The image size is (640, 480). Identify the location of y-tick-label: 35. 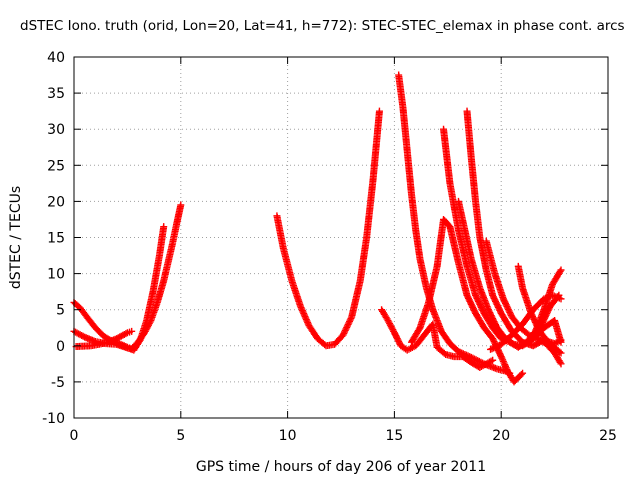
(56, 94).